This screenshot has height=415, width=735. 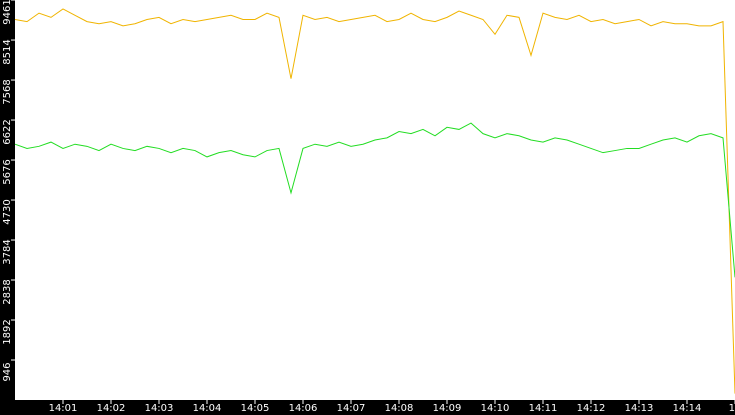 I want to click on y-tick-label: 7568, so click(x=7, y=91).